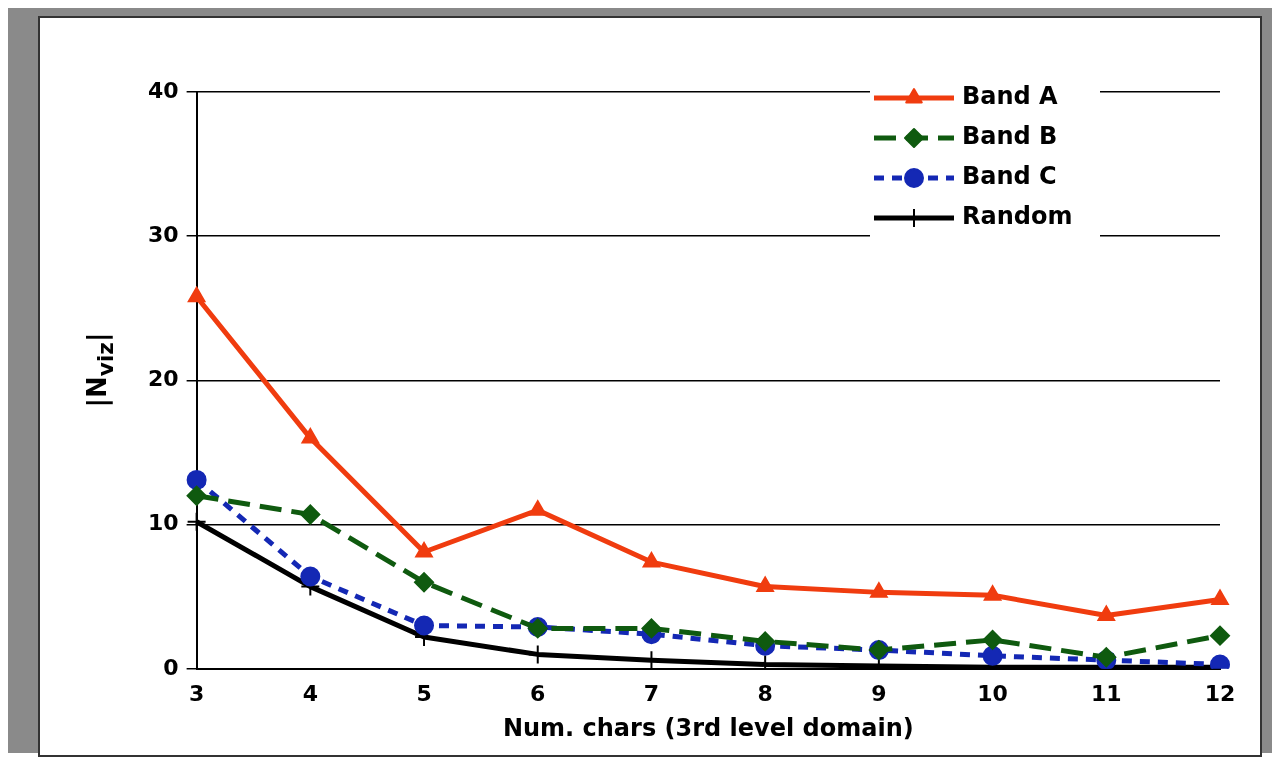 This screenshot has width=1280, height=761. What do you see at coordinates (1009, 176) in the screenshot?
I see `legend-label: Band C` at bounding box center [1009, 176].